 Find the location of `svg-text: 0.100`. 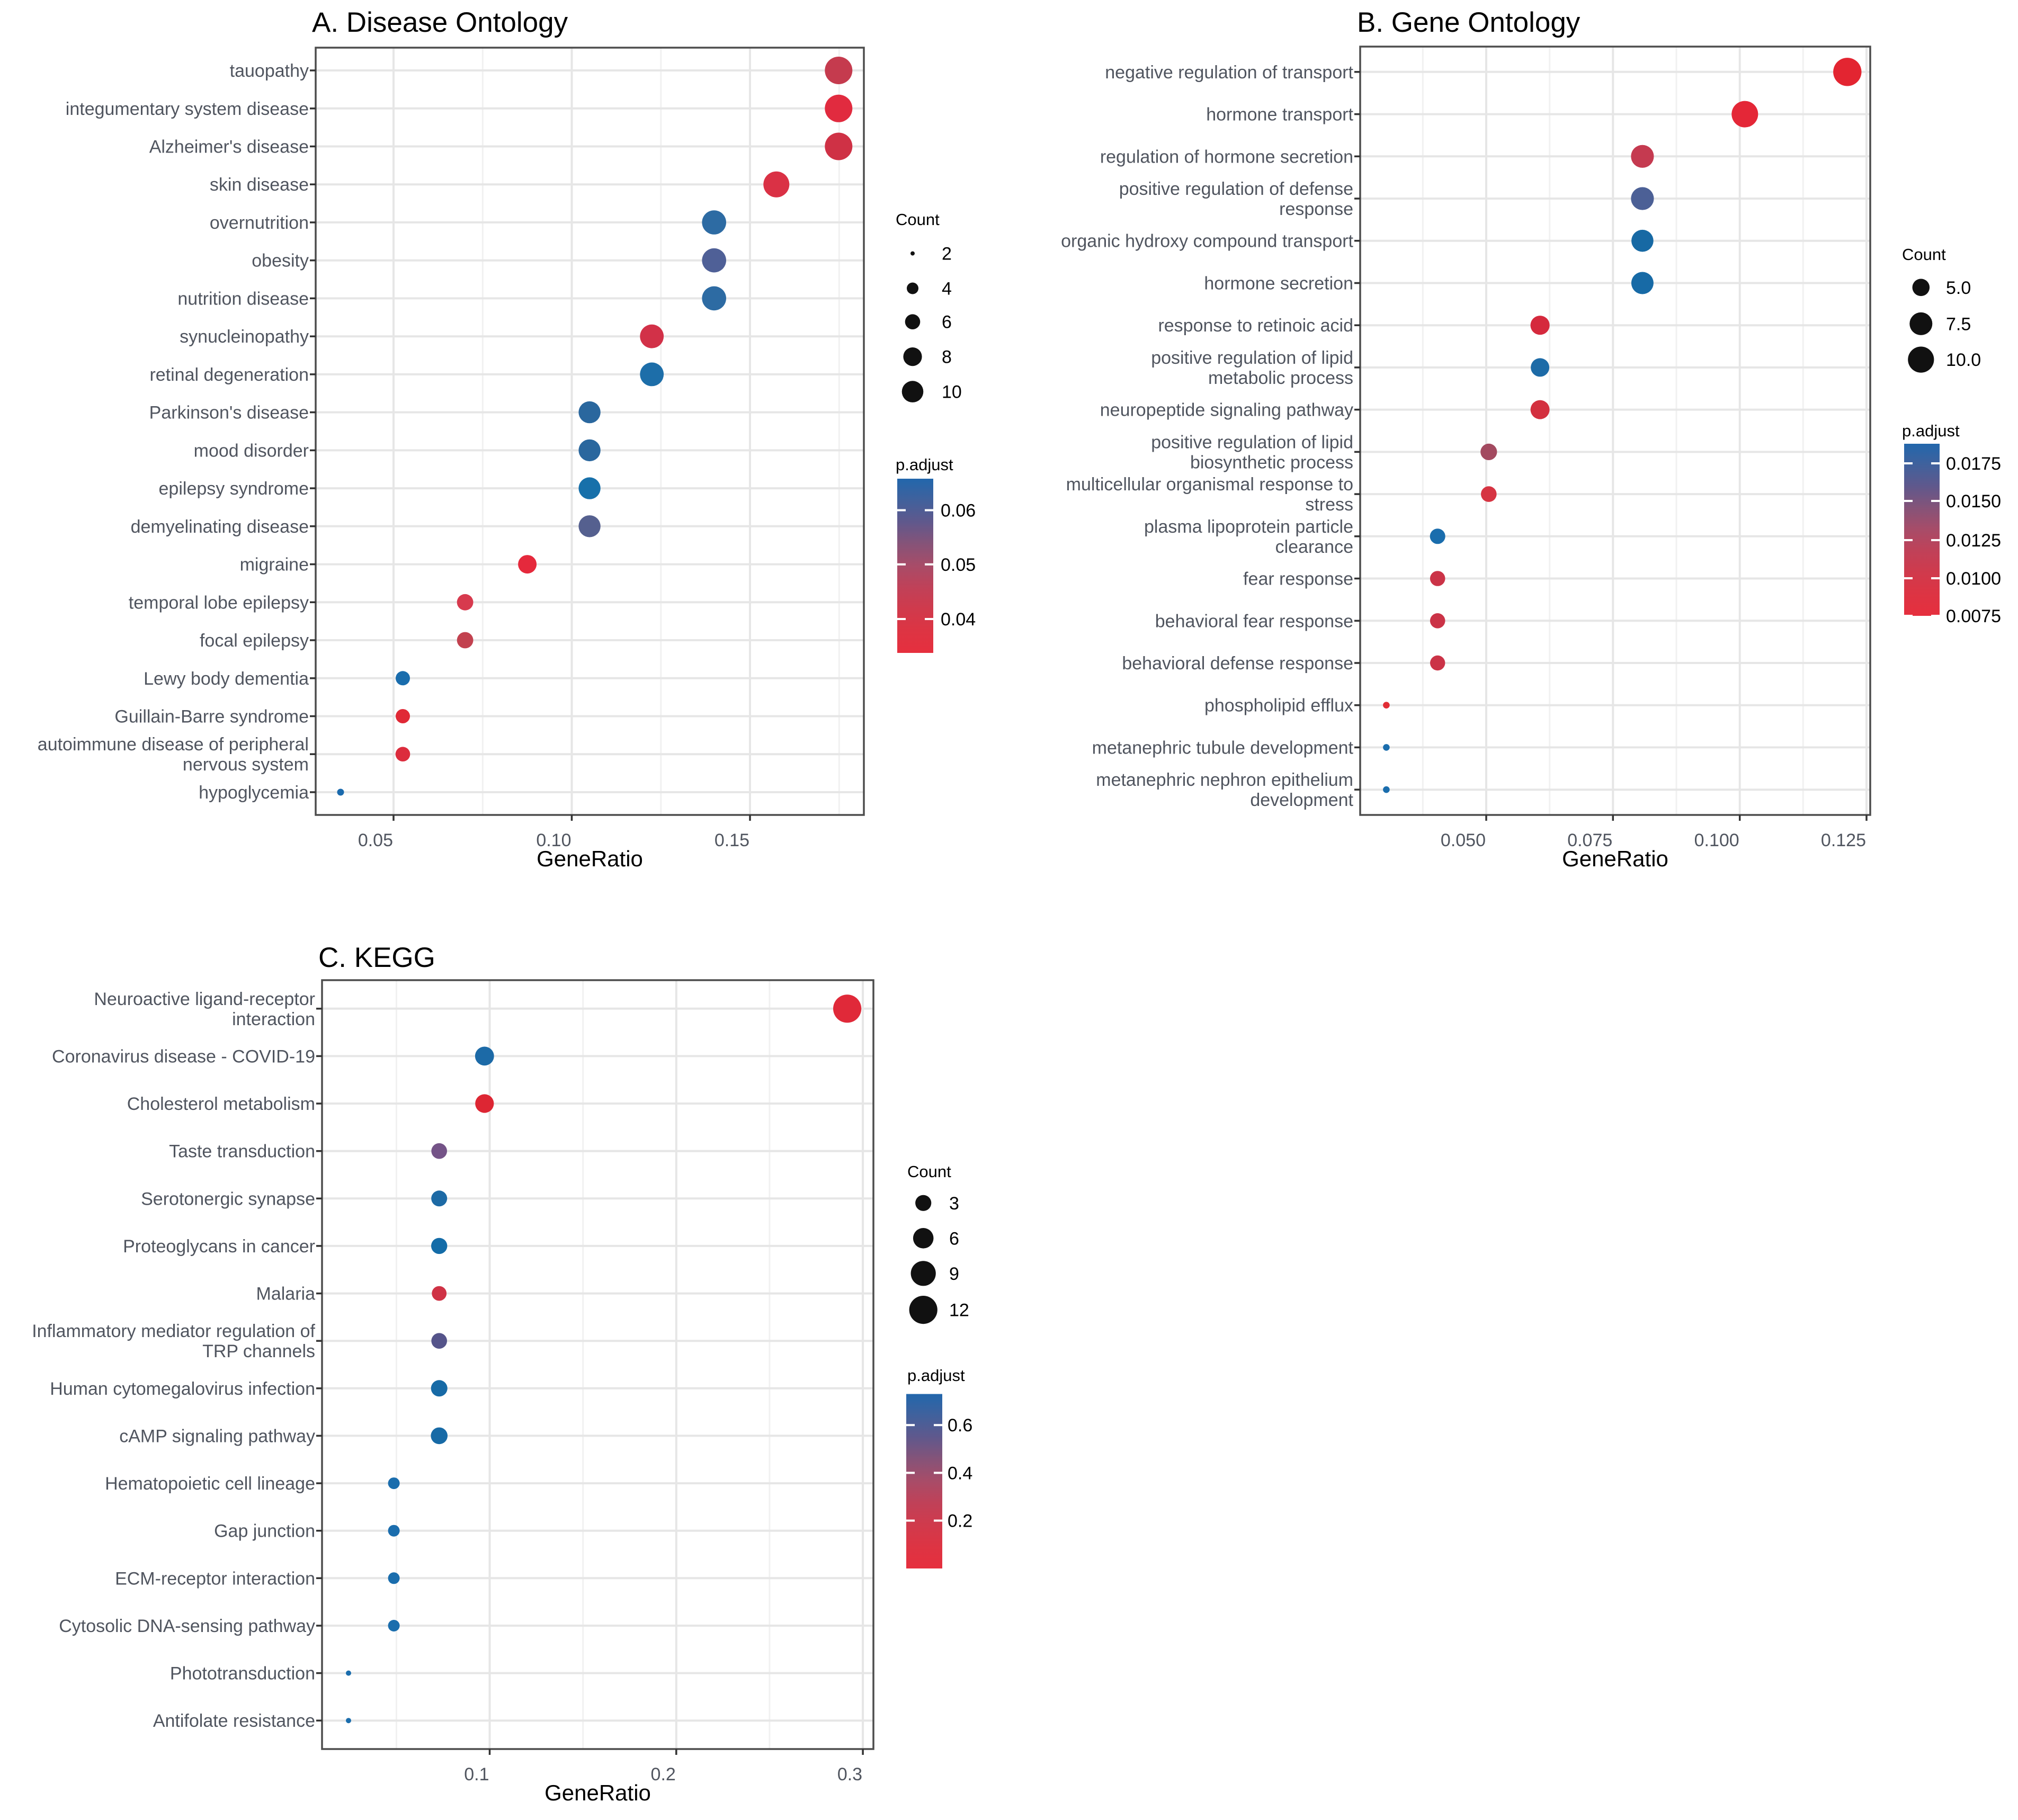

svg-text: 0.100 is located at coordinates (1716, 840).